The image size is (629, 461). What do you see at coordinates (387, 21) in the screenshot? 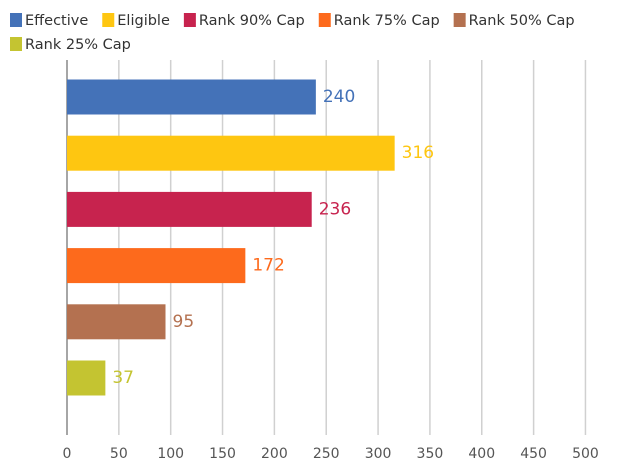
I see `legend-label: Rank 75% Cap` at bounding box center [387, 21].